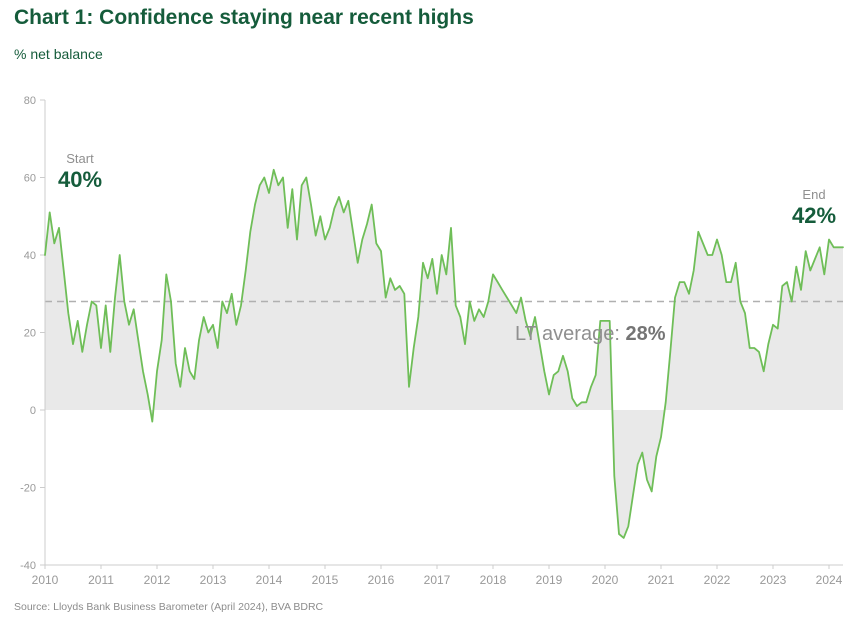  Describe the element at coordinates (549, 580) in the screenshot. I see `x-tick-label: 2019` at that location.